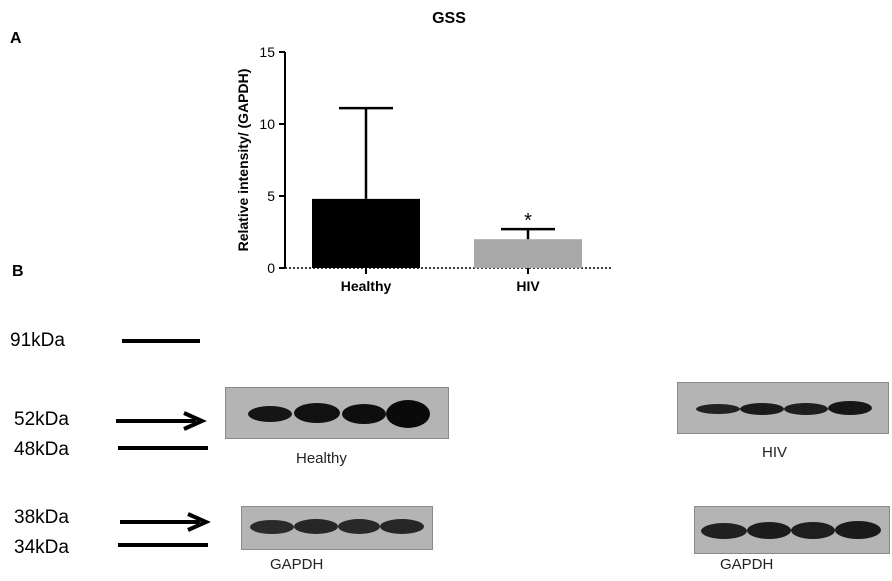 The width and height of the screenshot is (892, 581). What do you see at coordinates (297, 564) in the screenshot?
I see `caption-gapdh-left: GAPDH` at bounding box center [297, 564].